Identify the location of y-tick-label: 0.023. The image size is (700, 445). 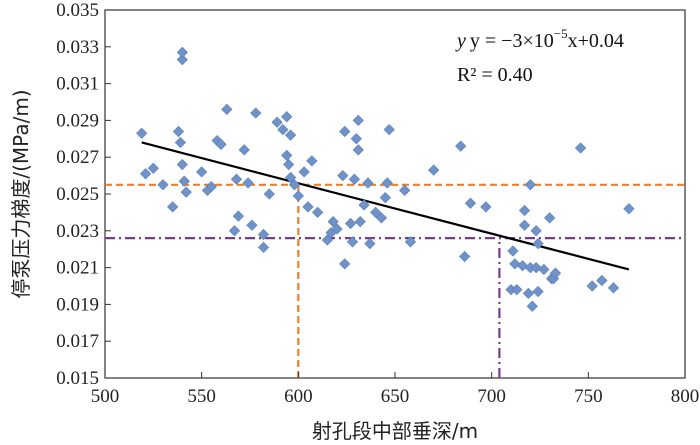
(77, 231).